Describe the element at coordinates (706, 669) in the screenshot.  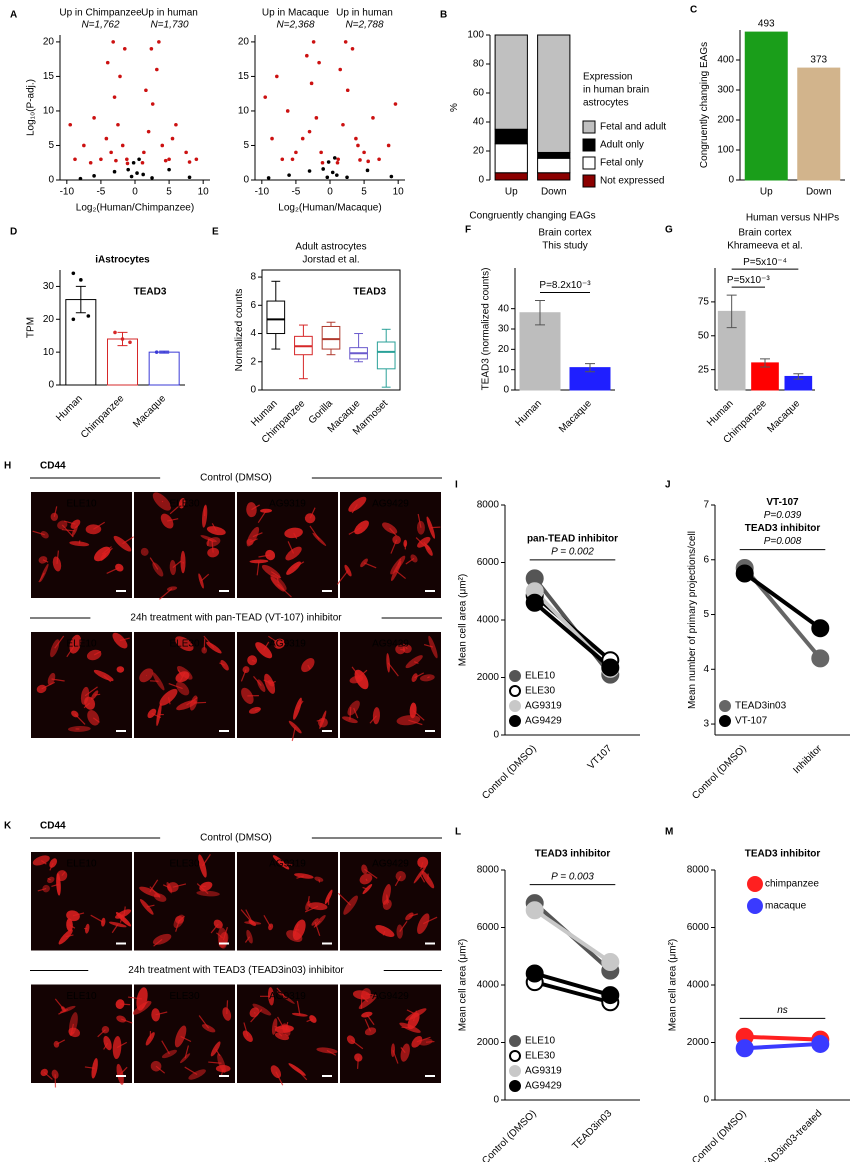
I see `y-tick-label: 4` at that location.